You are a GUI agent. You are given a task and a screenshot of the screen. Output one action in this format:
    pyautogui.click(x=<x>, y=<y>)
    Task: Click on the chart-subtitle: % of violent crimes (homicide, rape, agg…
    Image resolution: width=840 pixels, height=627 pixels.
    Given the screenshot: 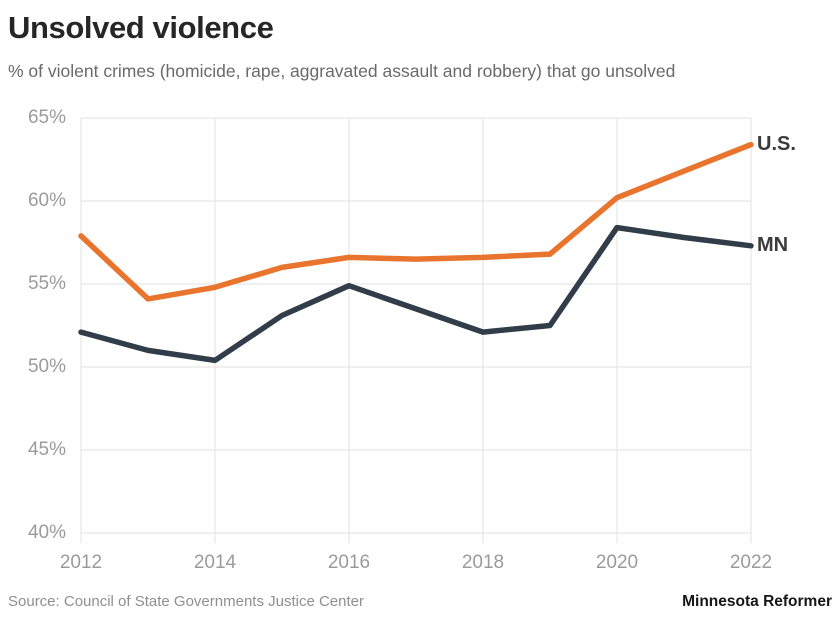 What is the action you would take?
    pyautogui.click(x=342, y=71)
    